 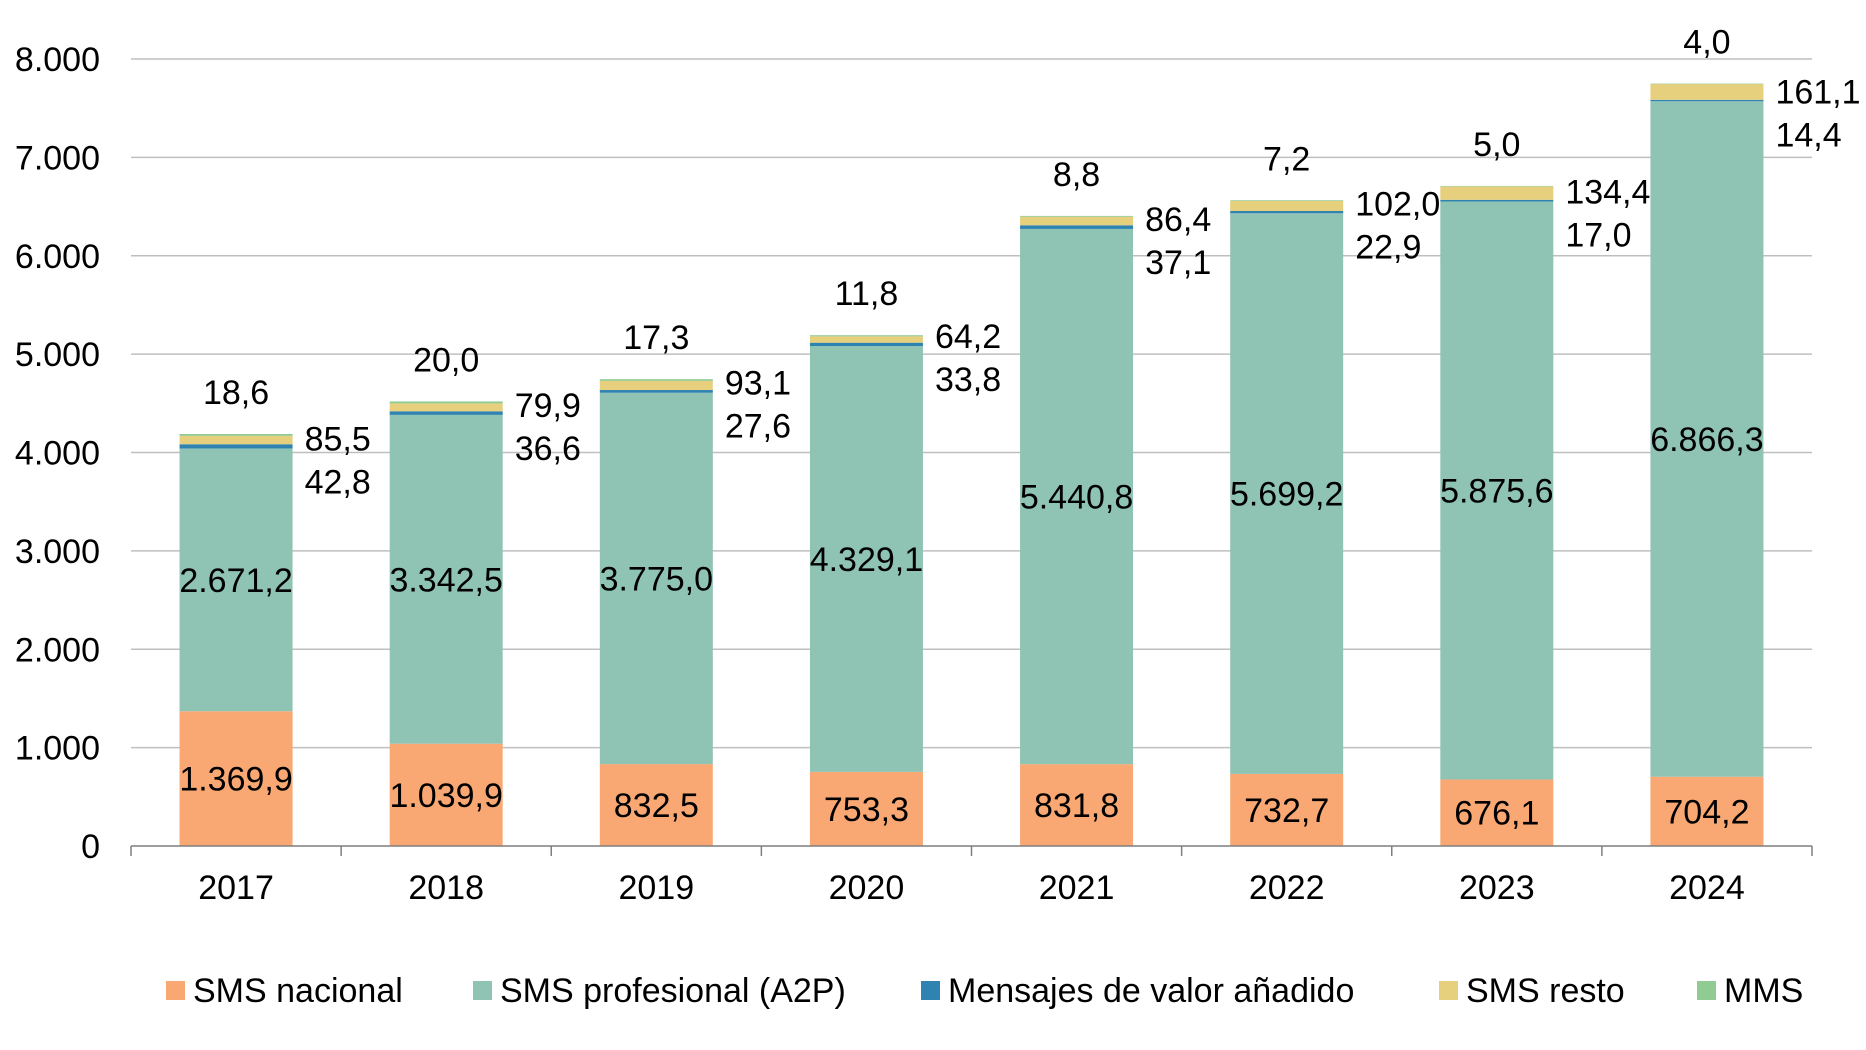 I want to click on y-tick-label: 1.000, so click(x=57, y=749).